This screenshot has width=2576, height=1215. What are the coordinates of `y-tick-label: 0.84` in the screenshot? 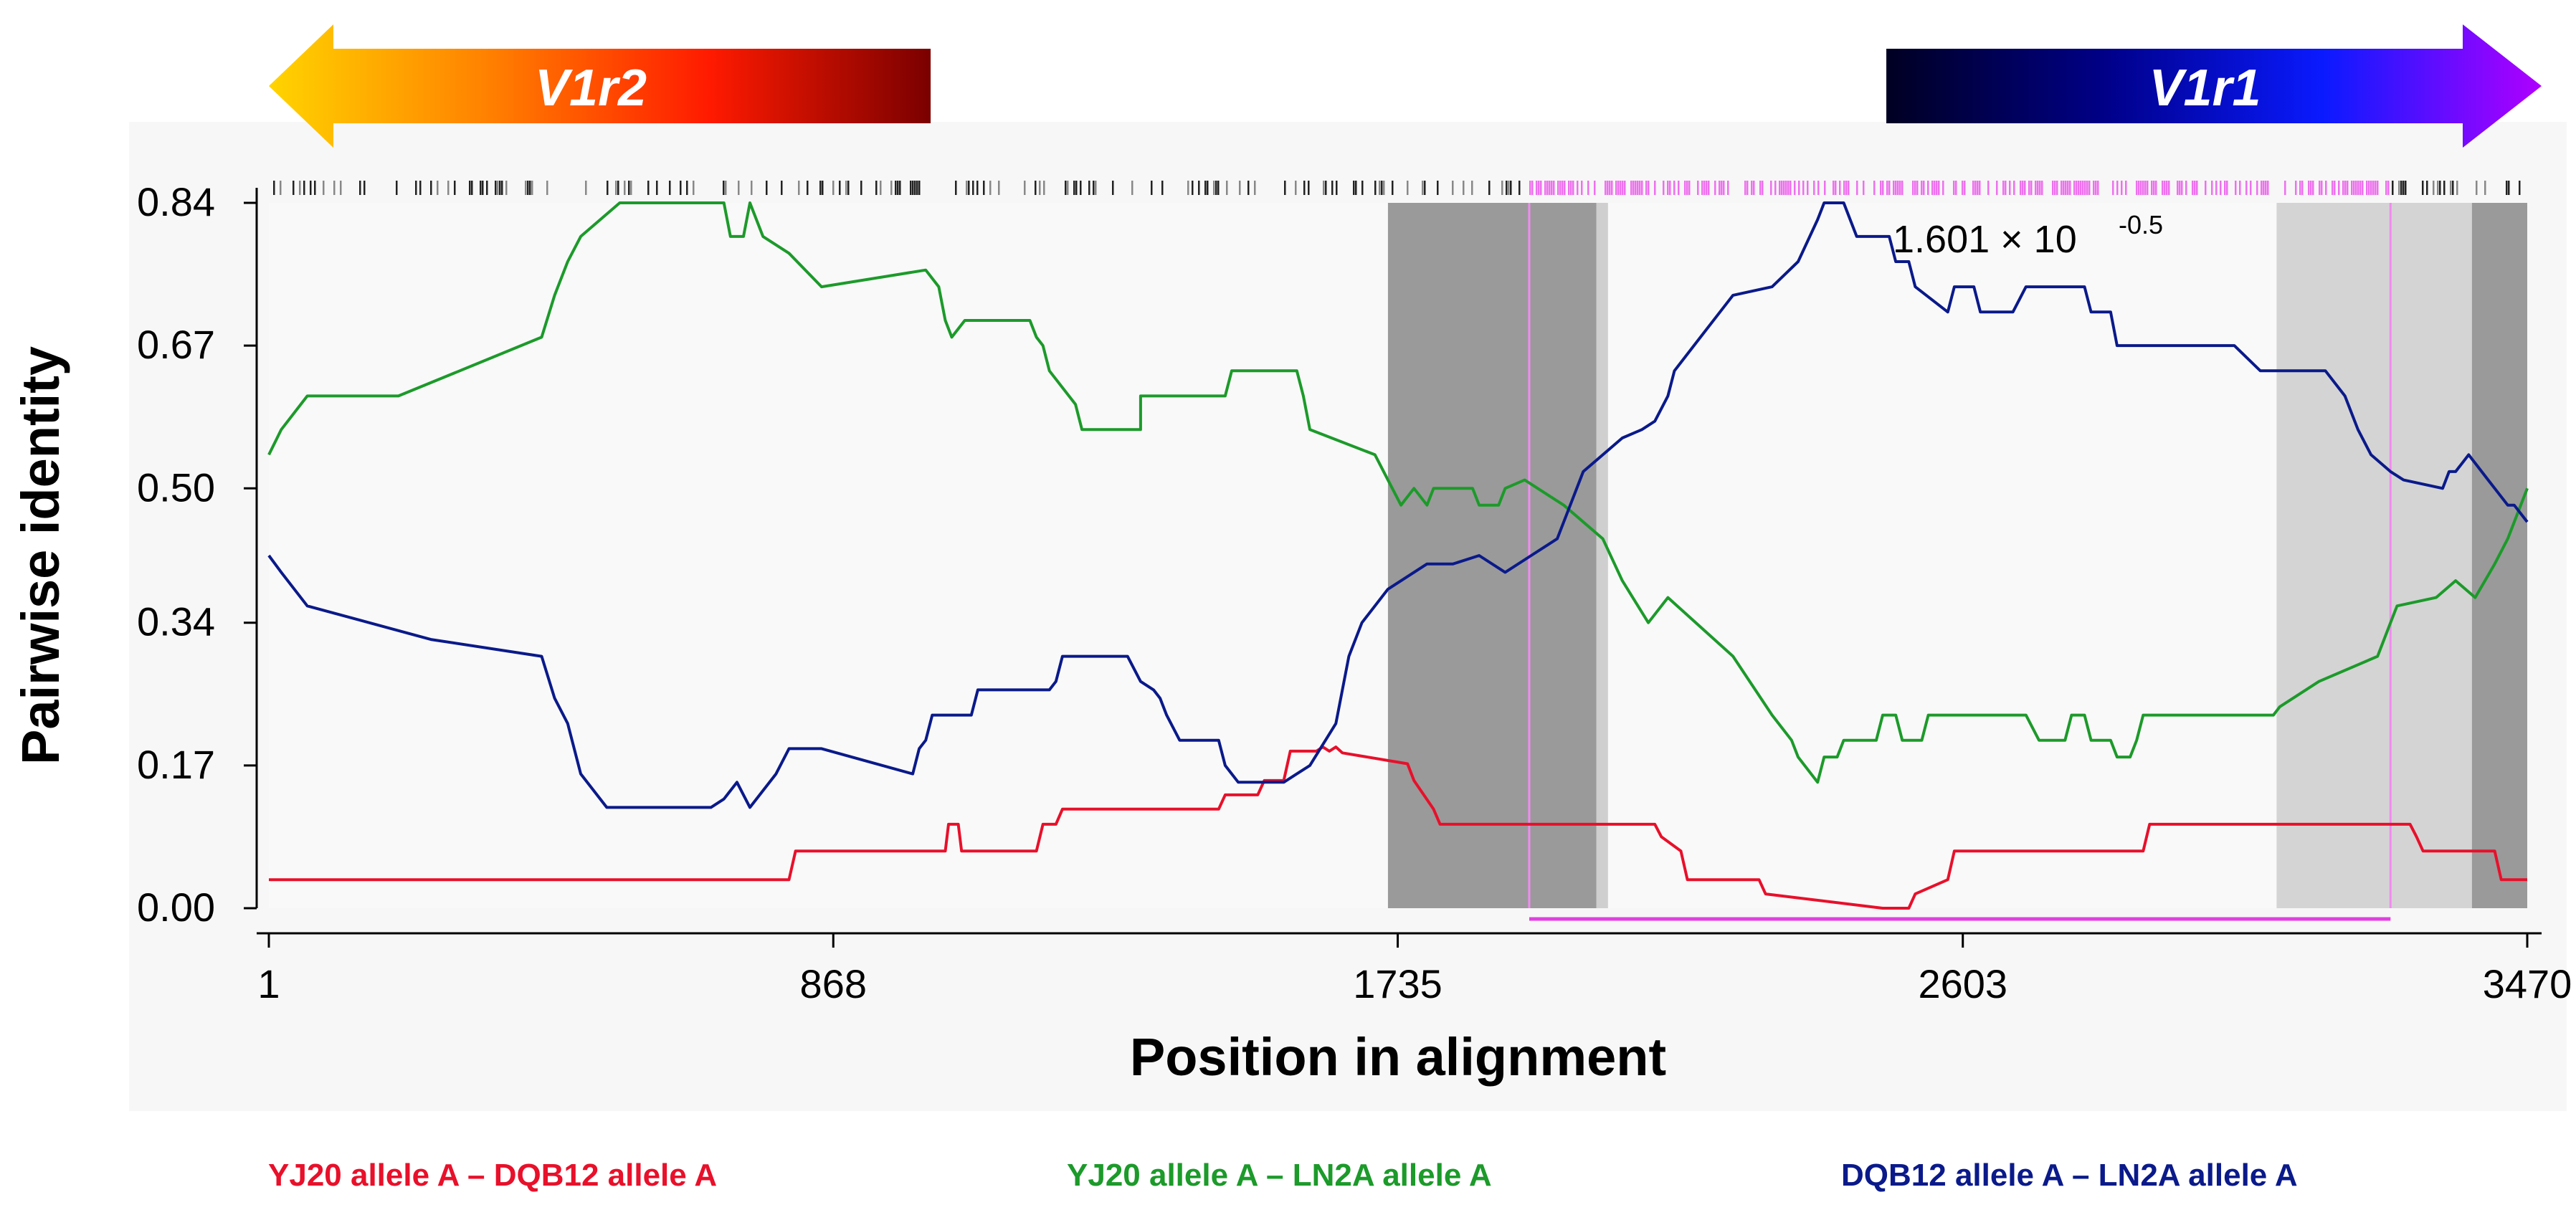 It's located at (176, 201).